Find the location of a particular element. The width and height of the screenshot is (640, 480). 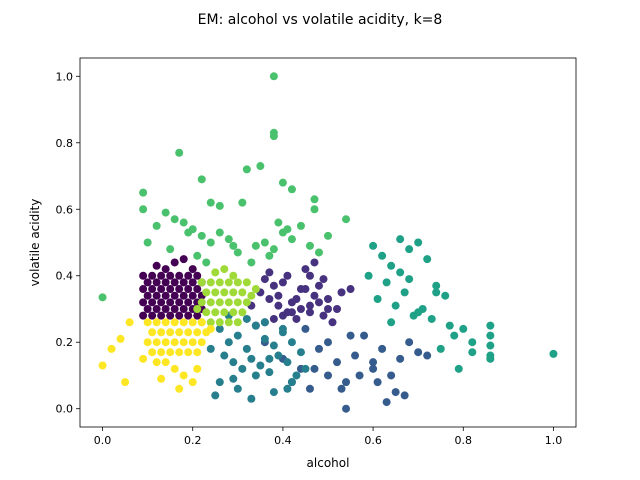

x-tick-label: 0.4 is located at coordinates (283, 440).